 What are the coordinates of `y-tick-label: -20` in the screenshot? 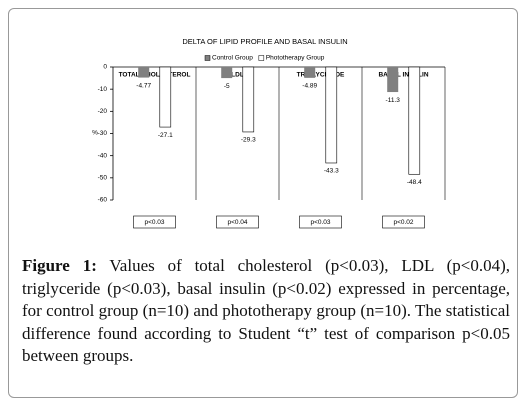 It's located at (103, 111).